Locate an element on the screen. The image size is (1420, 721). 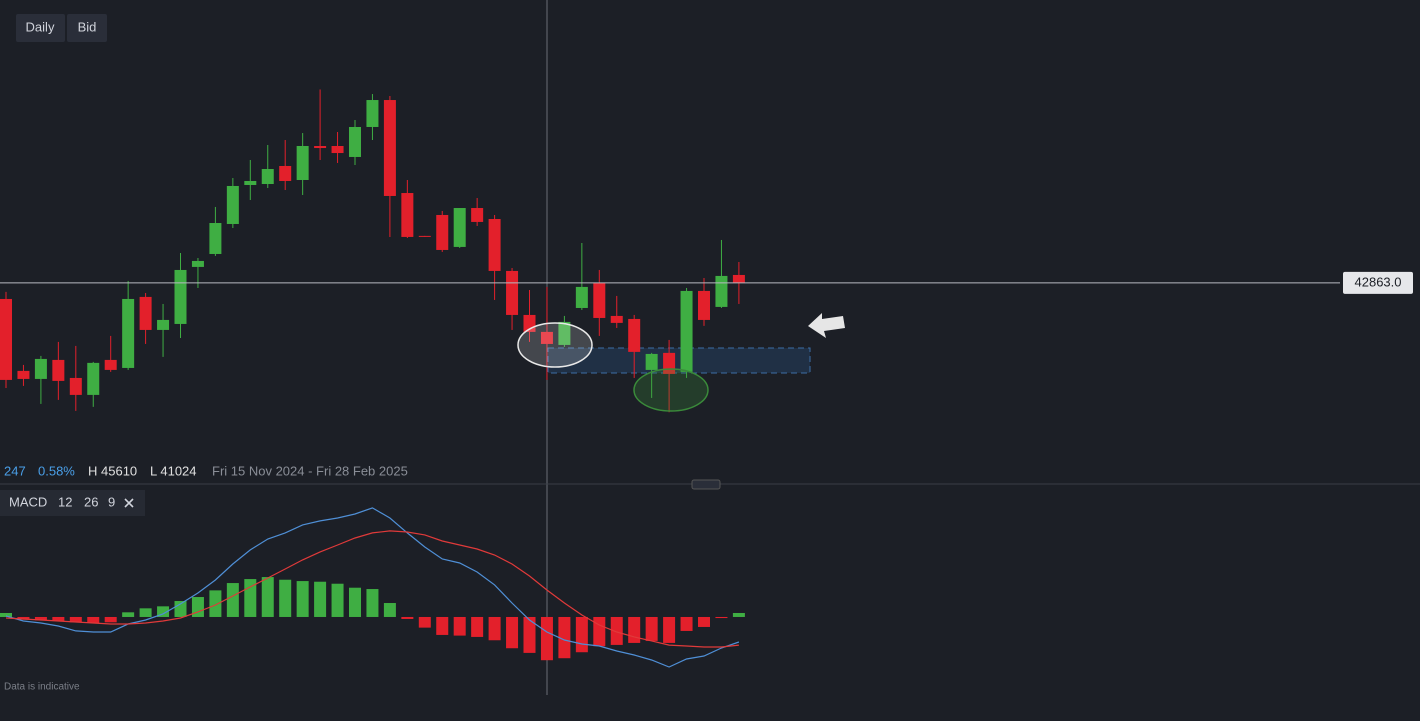
pane-handle is located at coordinates (706, 484).